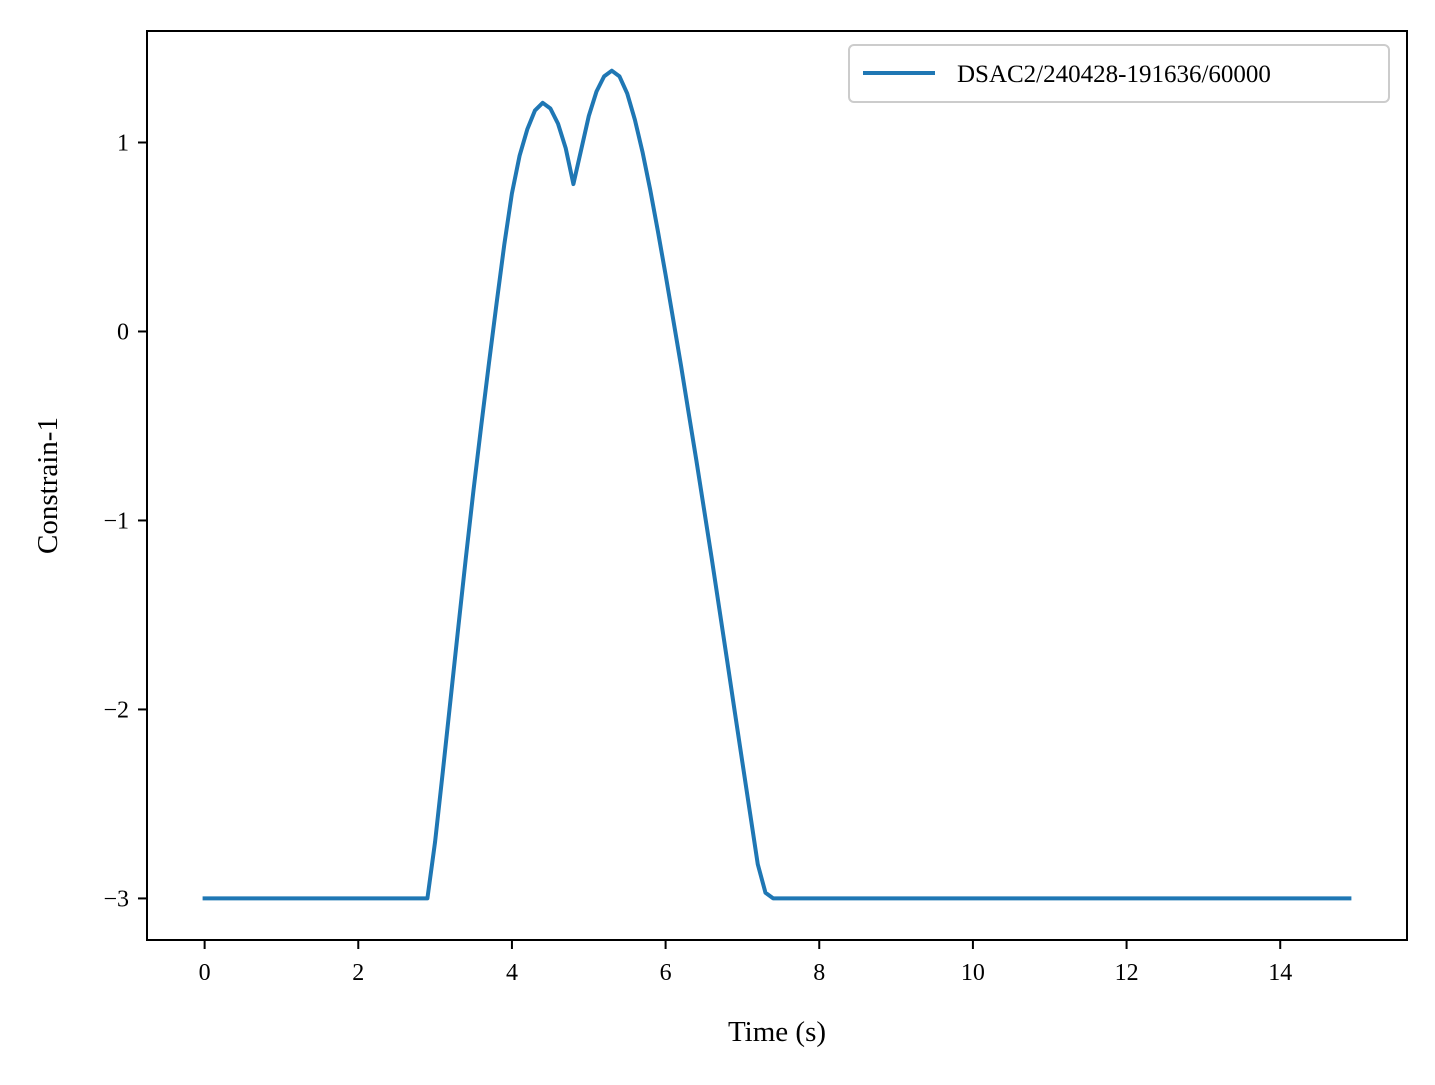 The image size is (1435, 1085). Describe the element at coordinates (1114, 74) in the screenshot. I see `legend-entry-label: DSAC2/240428-191636/60000` at that location.